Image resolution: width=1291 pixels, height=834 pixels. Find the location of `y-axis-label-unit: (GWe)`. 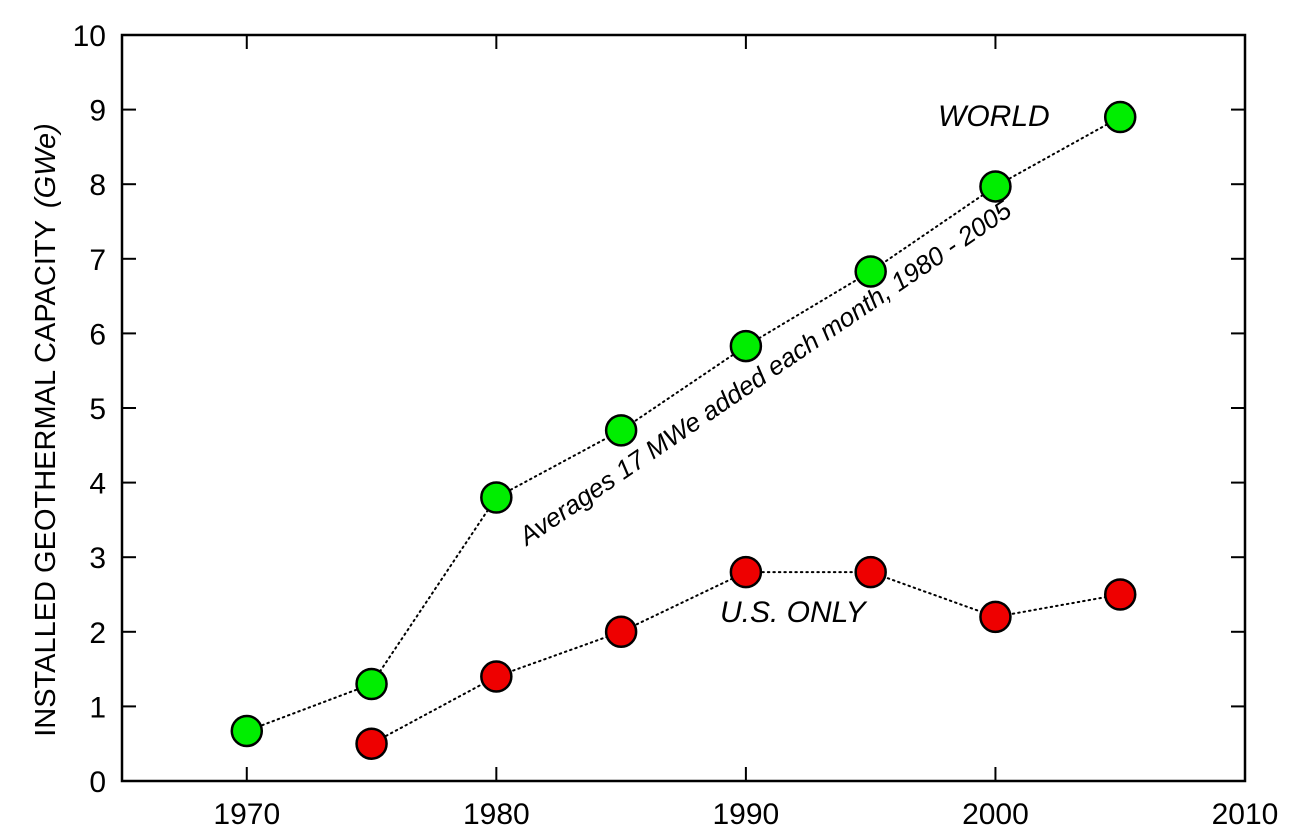

y-axis-label-unit: (GWe) is located at coordinates (46, 165).